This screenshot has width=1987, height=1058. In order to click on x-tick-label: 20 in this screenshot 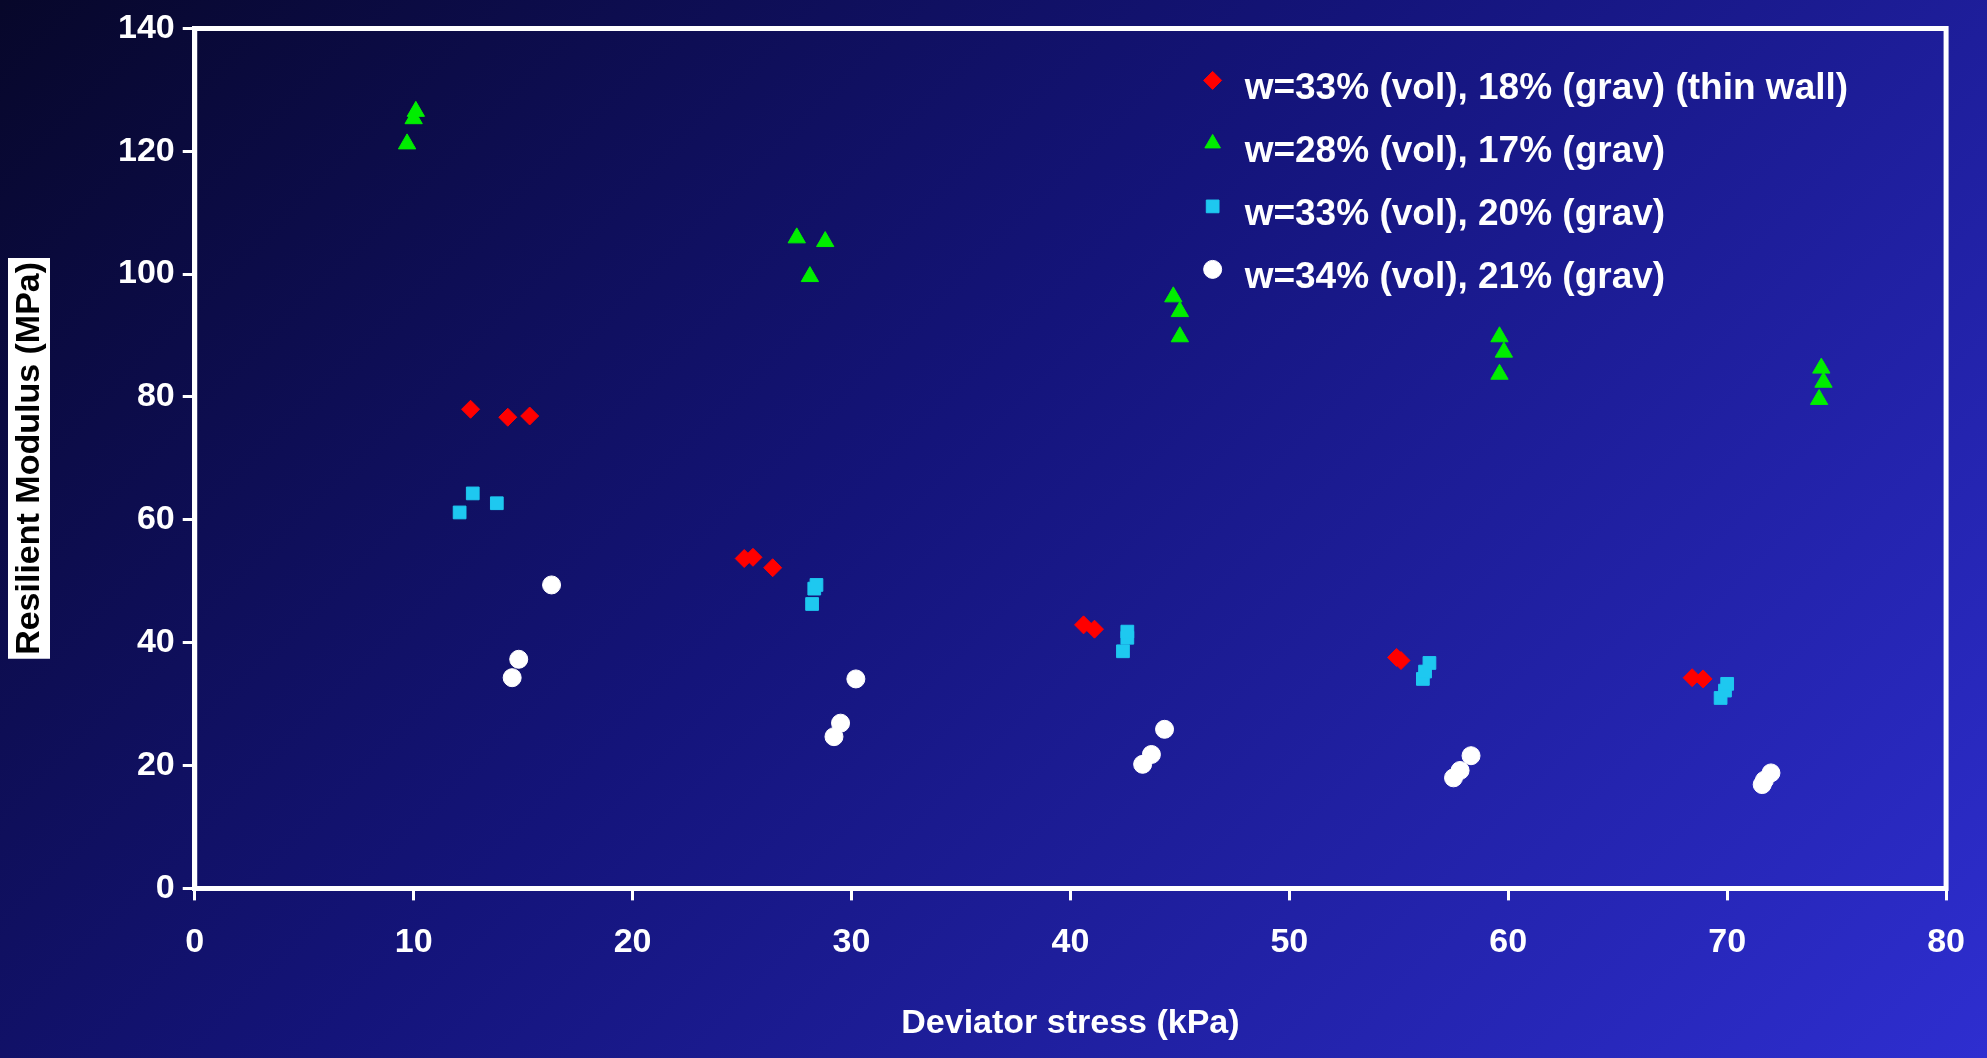, I will do `click(632, 940)`.